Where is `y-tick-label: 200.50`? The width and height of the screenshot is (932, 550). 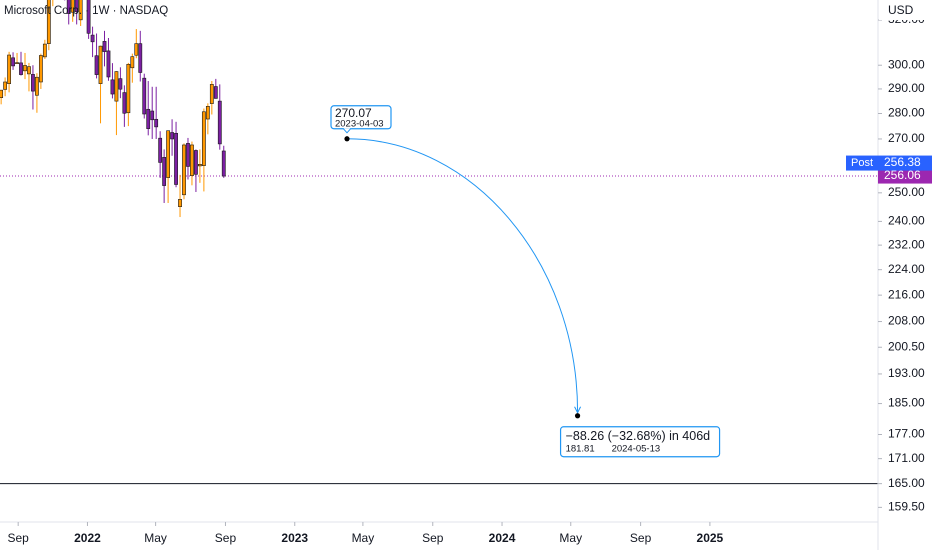 y-tick-label: 200.50 is located at coordinates (906, 346).